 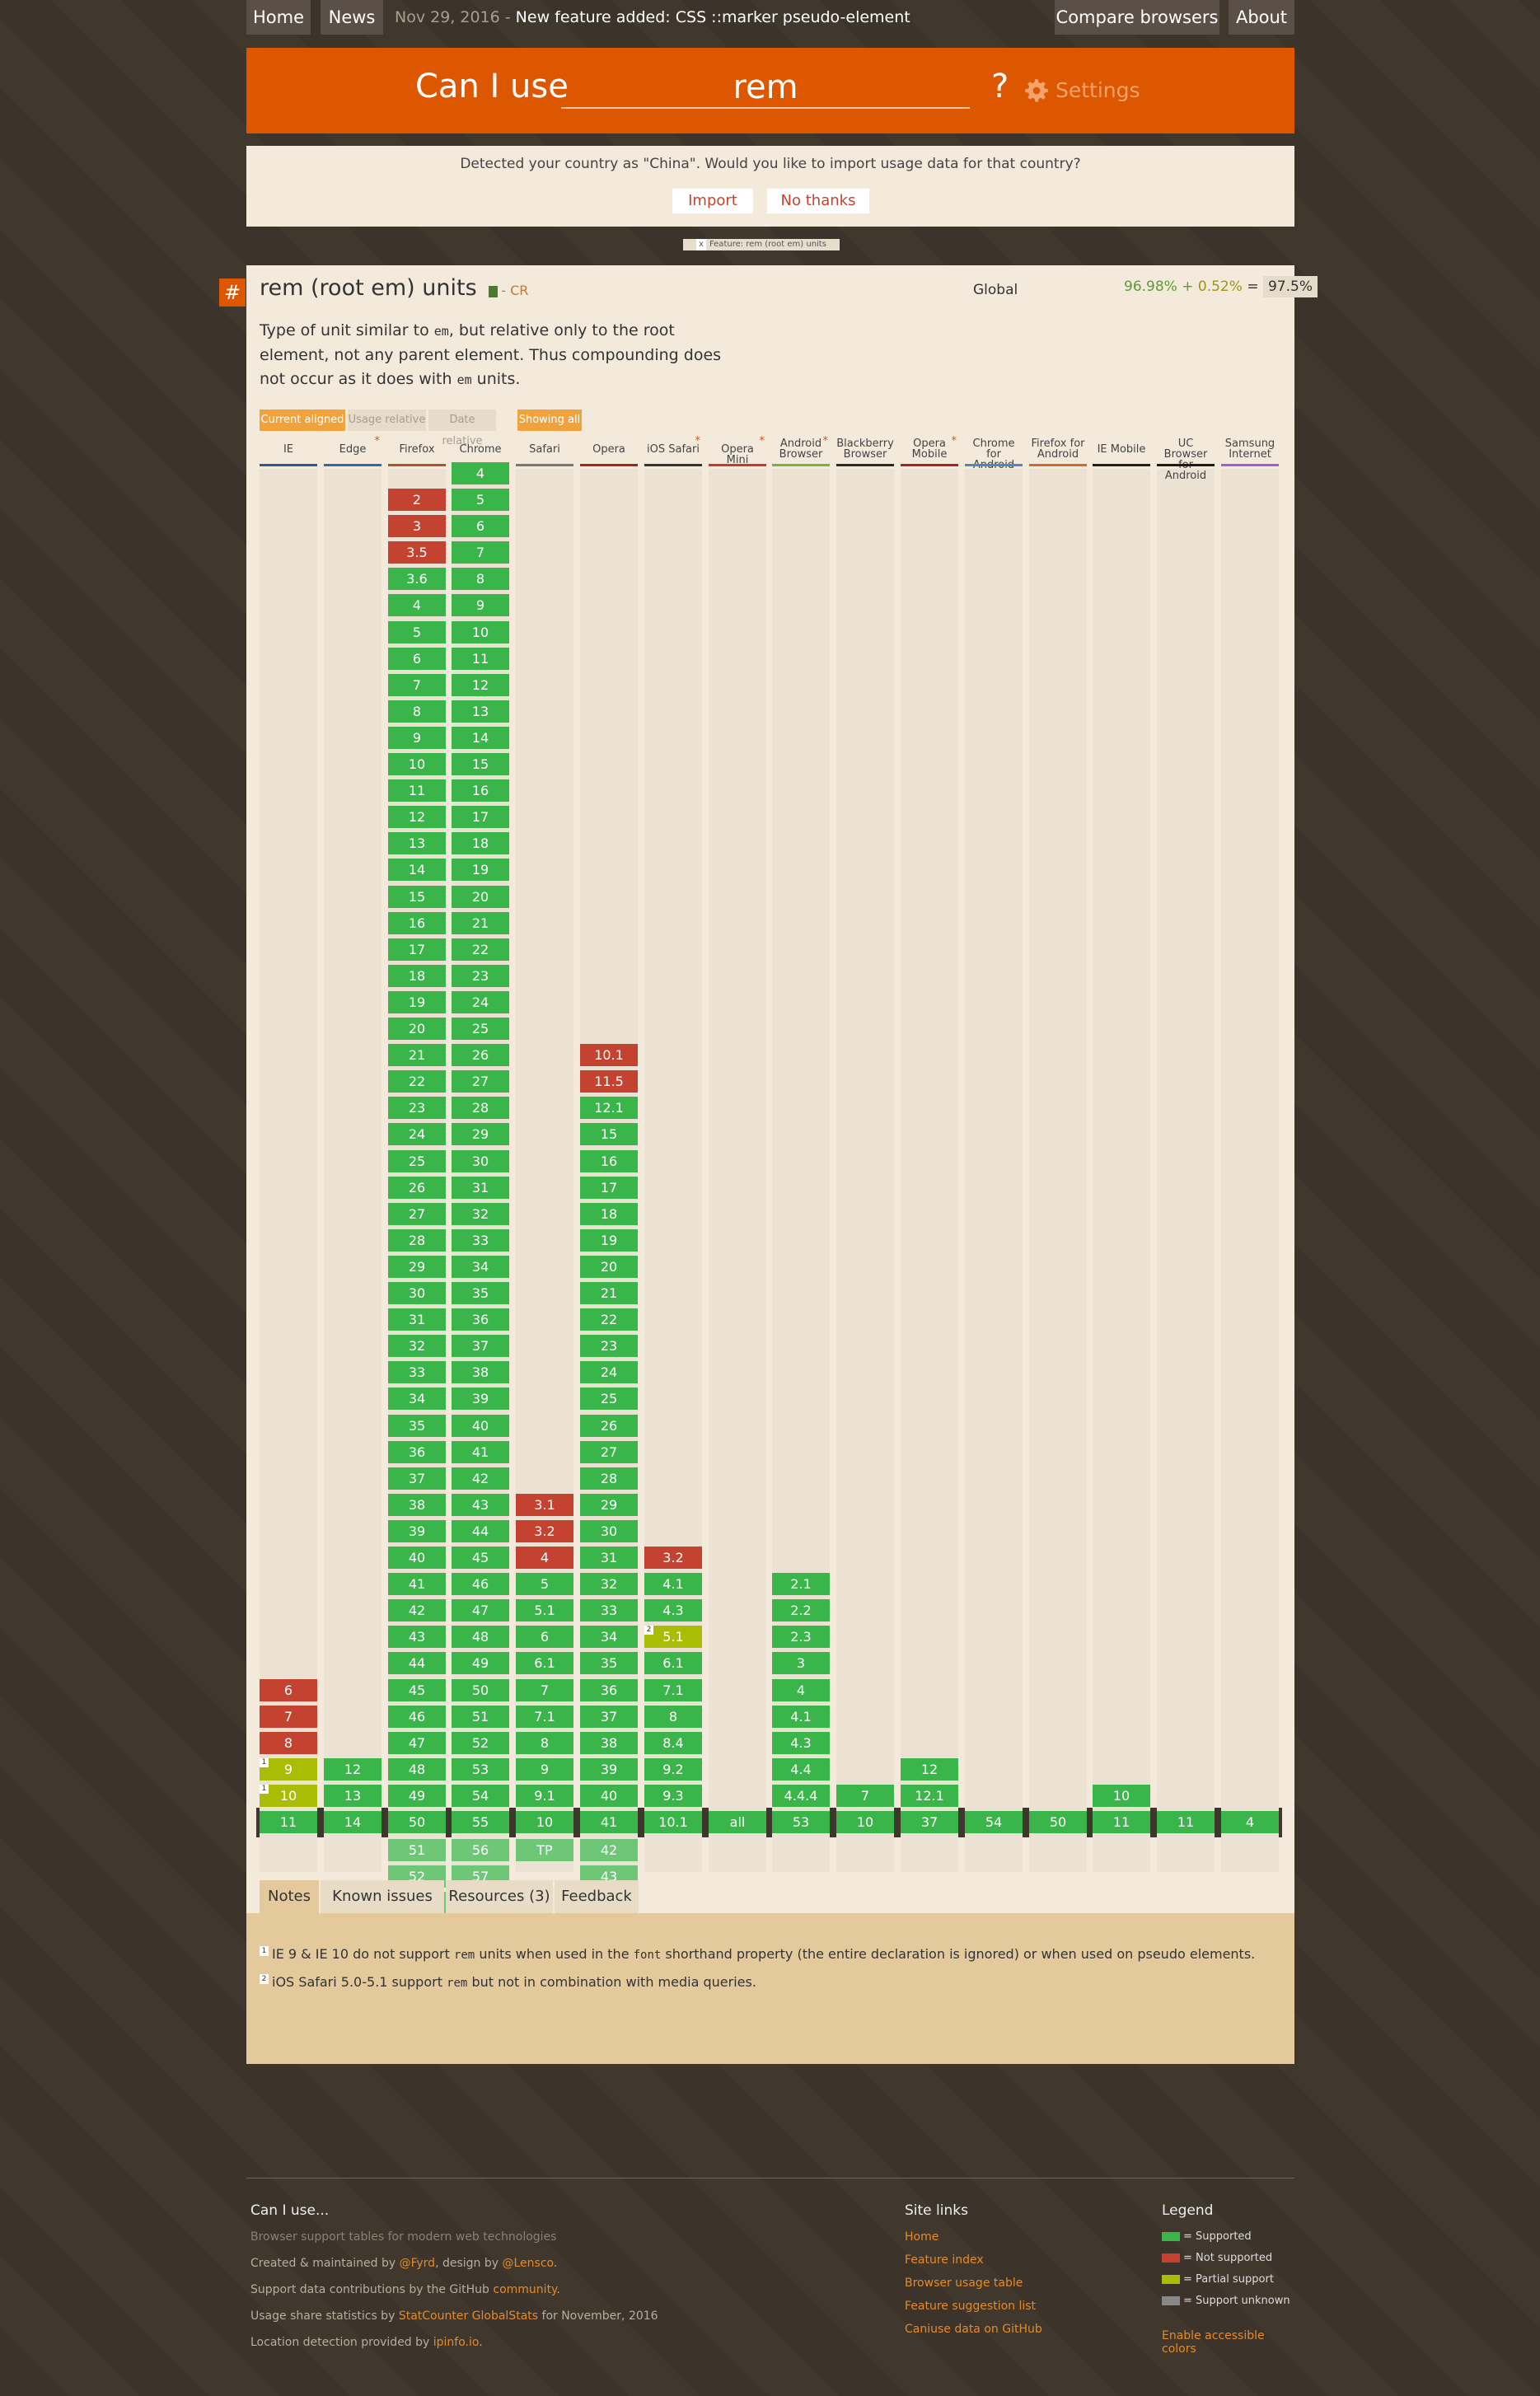 What do you see at coordinates (417, 1293) in the screenshot?
I see `version-cell: 30` at bounding box center [417, 1293].